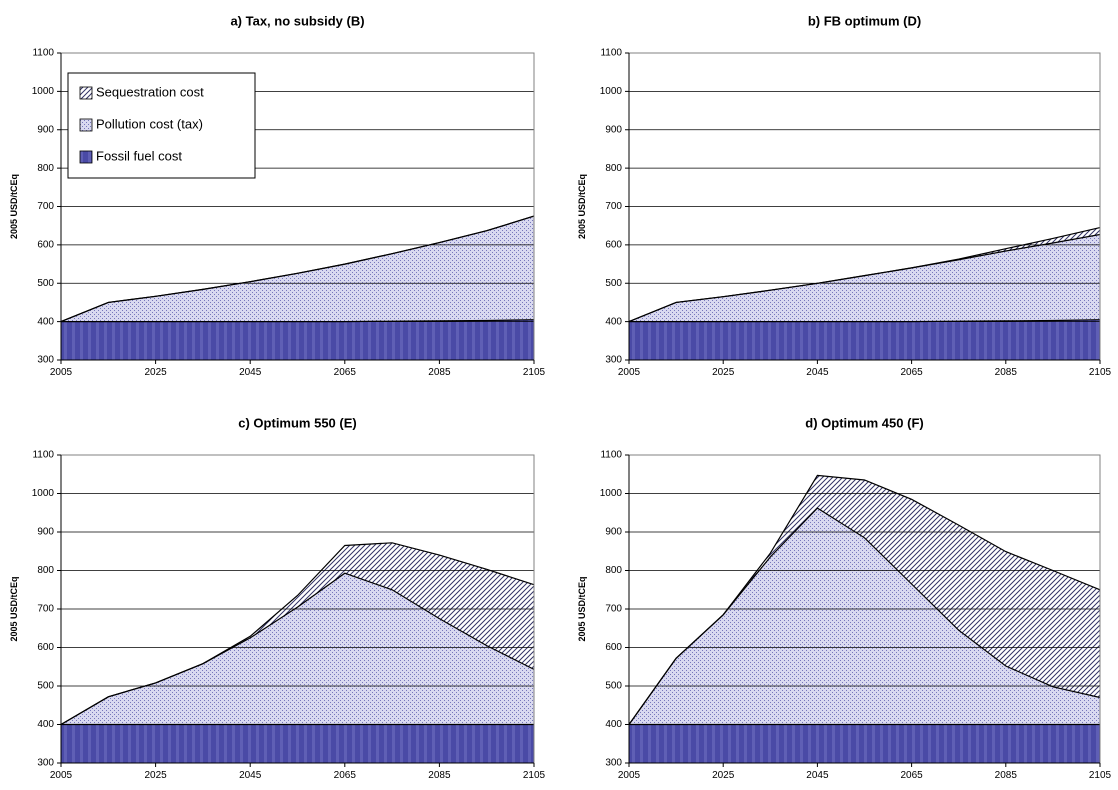 This screenshot has height=790, width=1118. I want to click on legend-swatch-pol, so click(86, 125).